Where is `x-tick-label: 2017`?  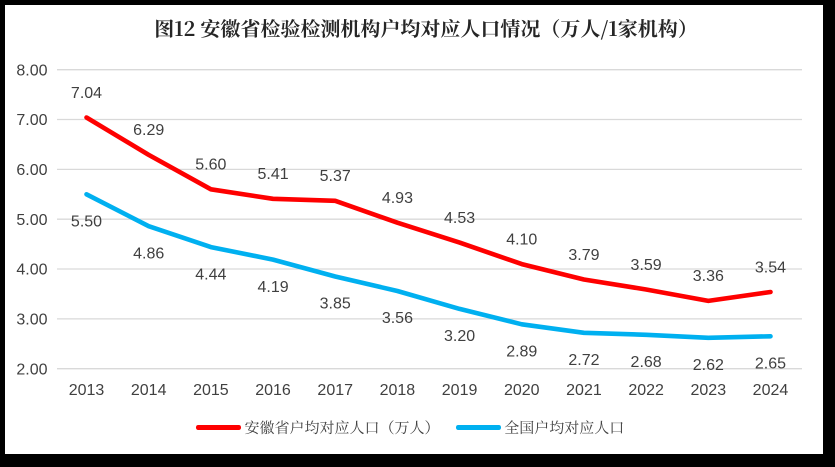
x-tick-label: 2017 is located at coordinates (335, 390).